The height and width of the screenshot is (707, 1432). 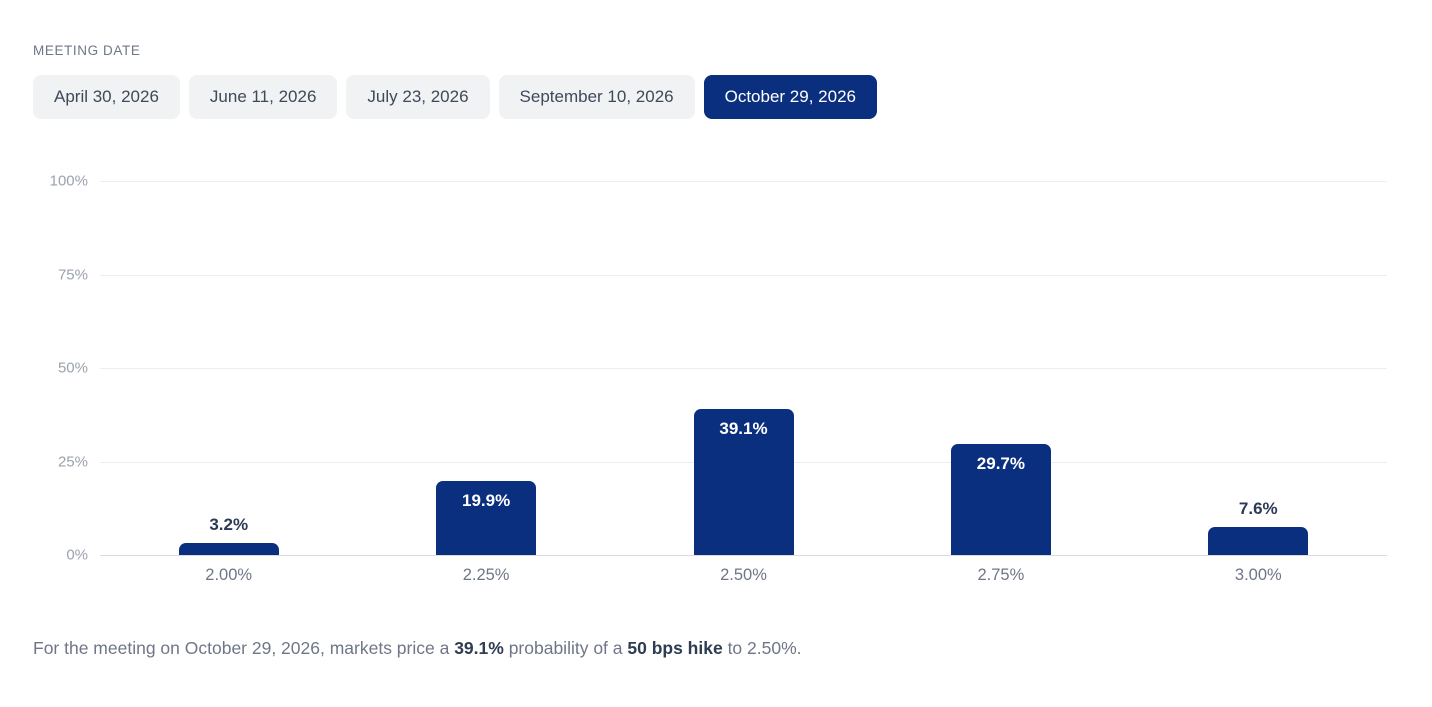 What do you see at coordinates (1001, 575) in the screenshot?
I see `x-axis-label: 2.75%` at bounding box center [1001, 575].